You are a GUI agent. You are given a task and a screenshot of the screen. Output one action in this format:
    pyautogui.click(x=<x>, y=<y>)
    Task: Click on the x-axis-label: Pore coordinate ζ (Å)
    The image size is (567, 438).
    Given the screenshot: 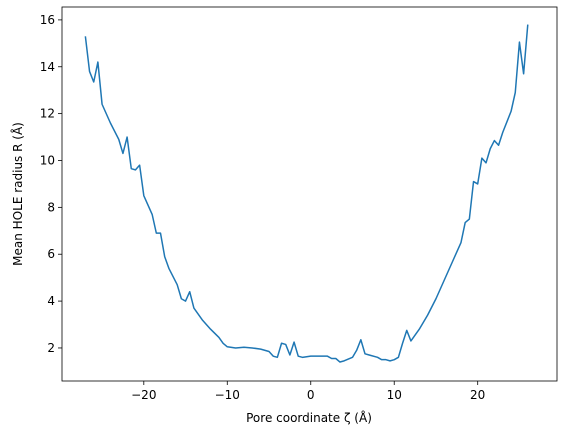 What is the action you would take?
    pyautogui.click(x=309, y=417)
    